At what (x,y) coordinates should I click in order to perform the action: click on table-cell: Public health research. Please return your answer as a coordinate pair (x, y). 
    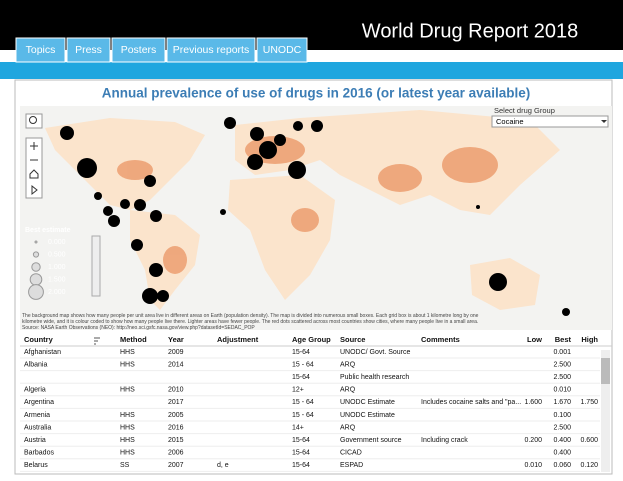
    Looking at the image, I should click on (374, 377).